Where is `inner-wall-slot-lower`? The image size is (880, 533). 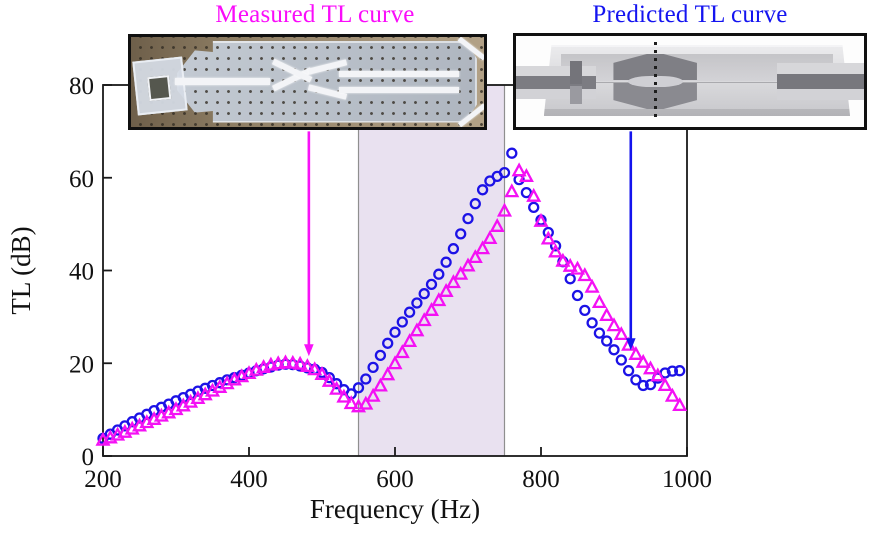
inner-wall-slot-lower is located at coordinates (576, 95).